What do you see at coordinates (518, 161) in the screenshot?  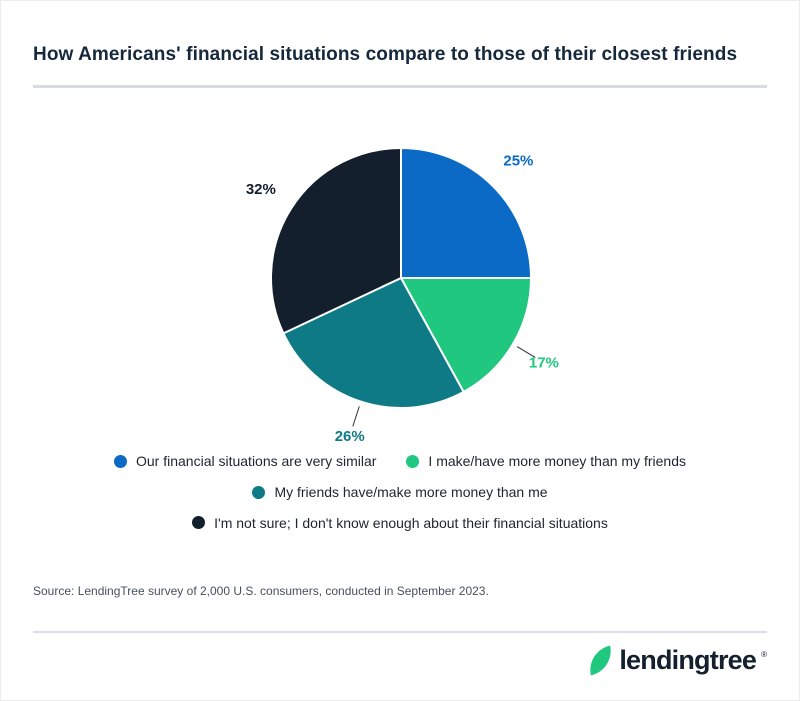 I see `percent-label: 25%` at bounding box center [518, 161].